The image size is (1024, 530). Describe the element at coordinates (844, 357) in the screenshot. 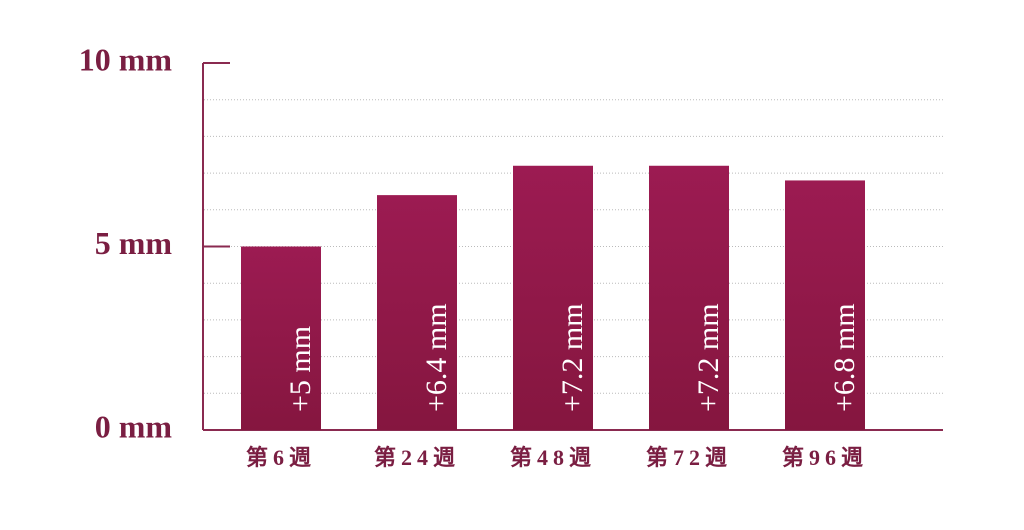

I see `value-label: +6.8 mm` at that location.